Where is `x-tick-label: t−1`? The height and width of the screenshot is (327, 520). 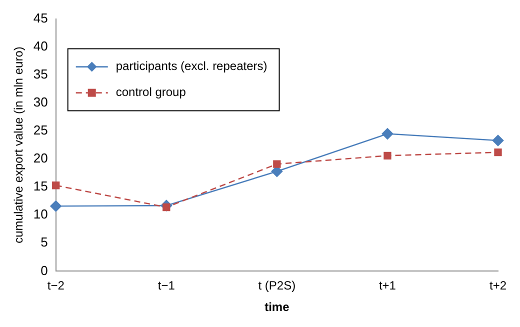 x-tick-label: t−1 is located at coordinates (167, 285).